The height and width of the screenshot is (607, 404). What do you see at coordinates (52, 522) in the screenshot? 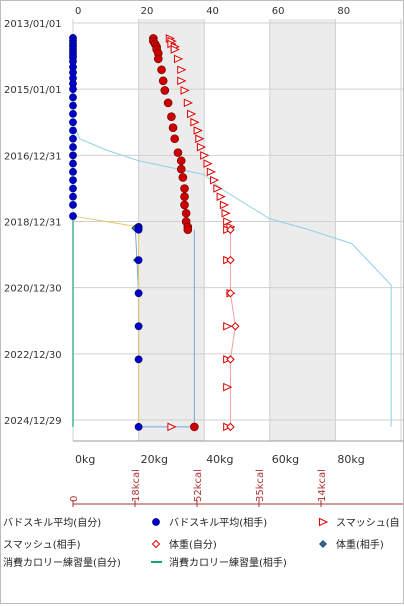
I see `legend-label-skill-self: バドスキル平均(自分)` at bounding box center [52, 522].